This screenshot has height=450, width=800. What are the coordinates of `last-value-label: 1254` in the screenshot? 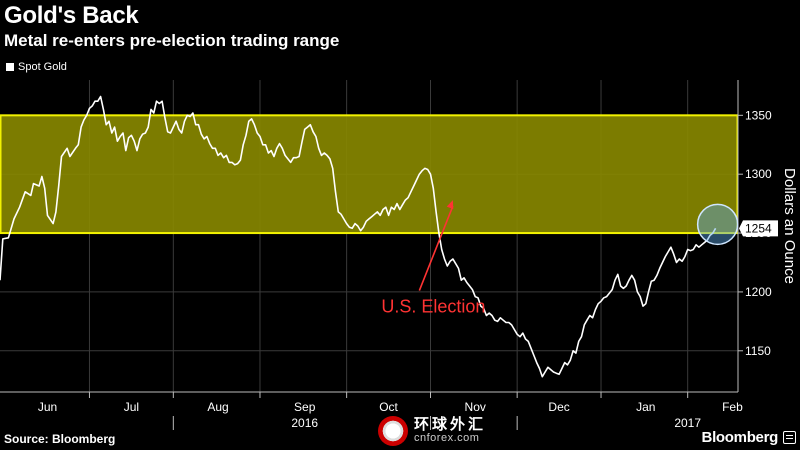 It's located at (758, 228).